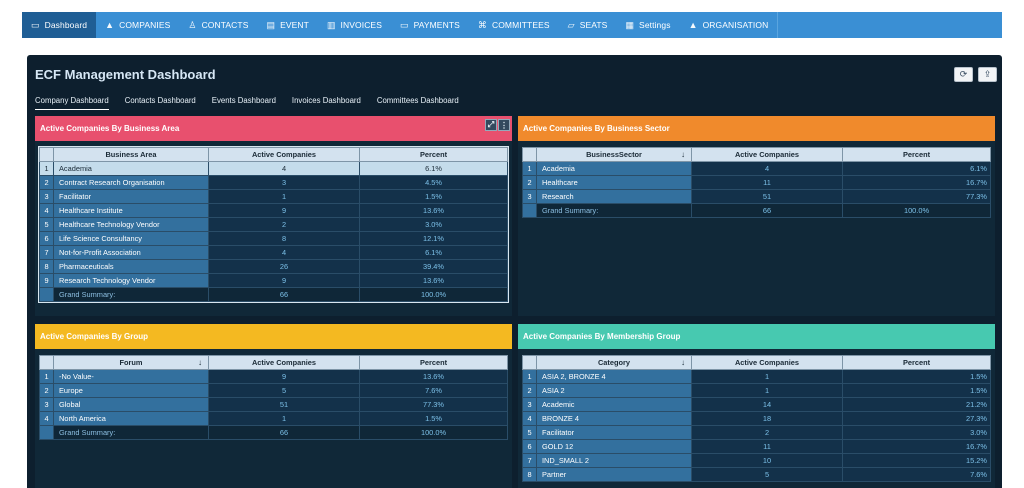 The width and height of the screenshot is (1024, 488). What do you see at coordinates (284, 210) in the screenshot?
I see `row-count: 9` at bounding box center [284, 210].